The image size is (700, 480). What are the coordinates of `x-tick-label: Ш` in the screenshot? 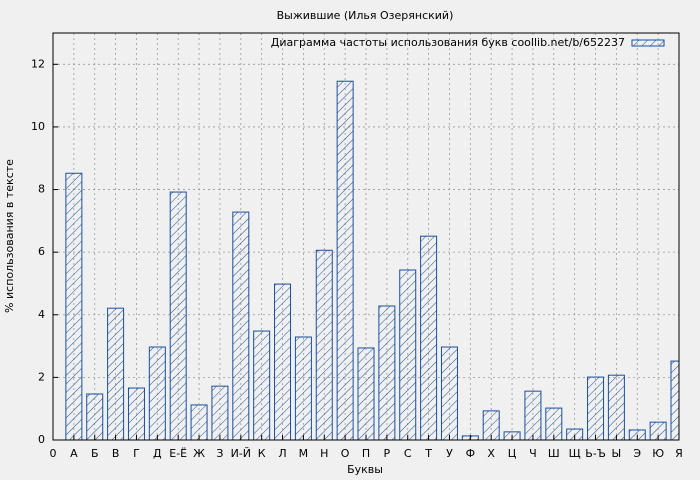 It's located at (554, 453).